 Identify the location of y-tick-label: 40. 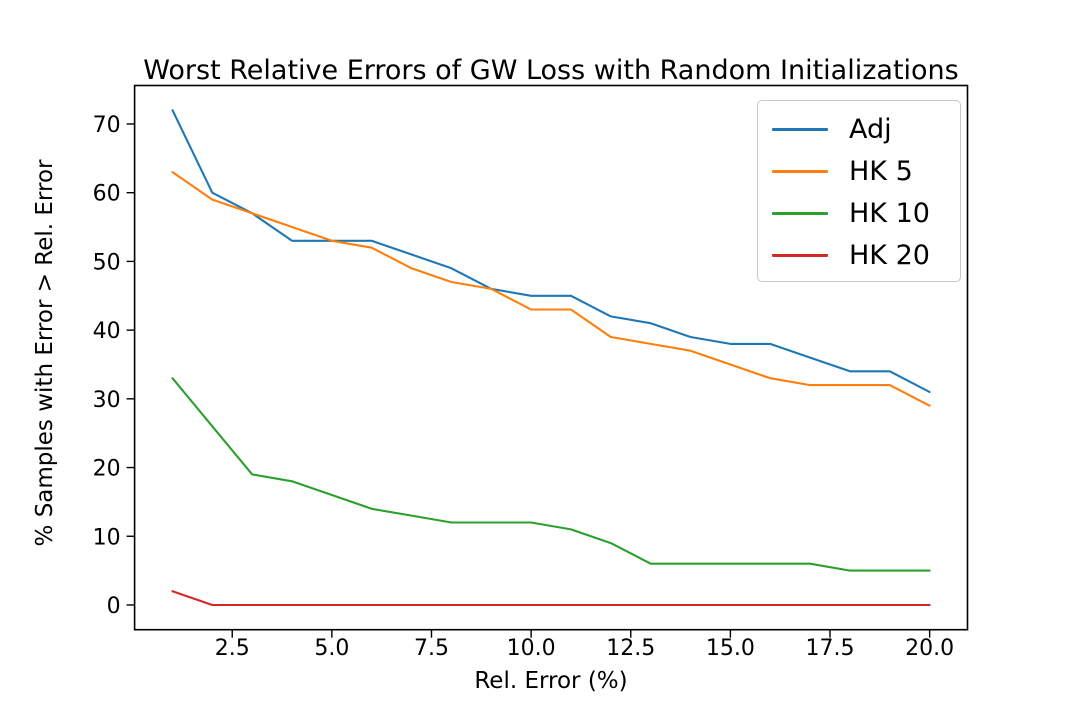
(107, 331).